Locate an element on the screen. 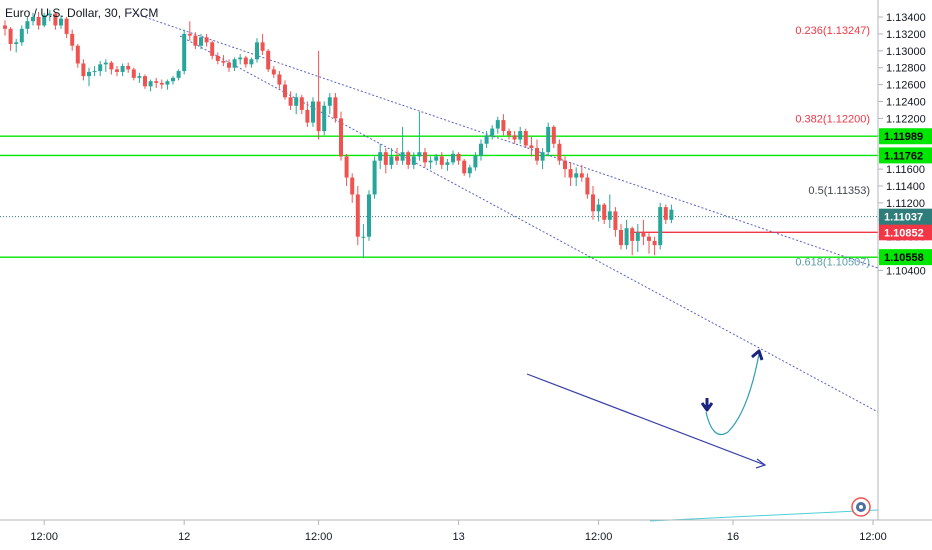 The height and width of the screenshot is (550, 932). time-axis: 12:00 12 12:00 13 12:00 16 12:00 is located at coordinates (458, 531).